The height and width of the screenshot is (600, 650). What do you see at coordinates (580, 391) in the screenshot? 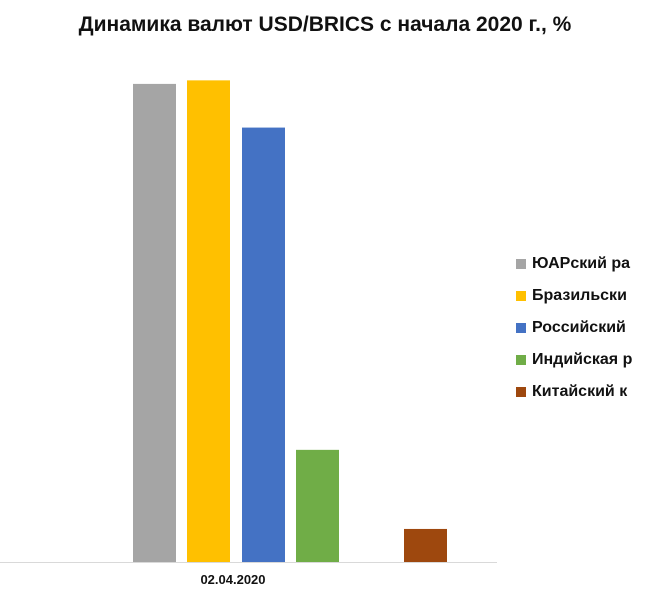
I see `legend-label: Китайский к` at bounding box center [580, 391].